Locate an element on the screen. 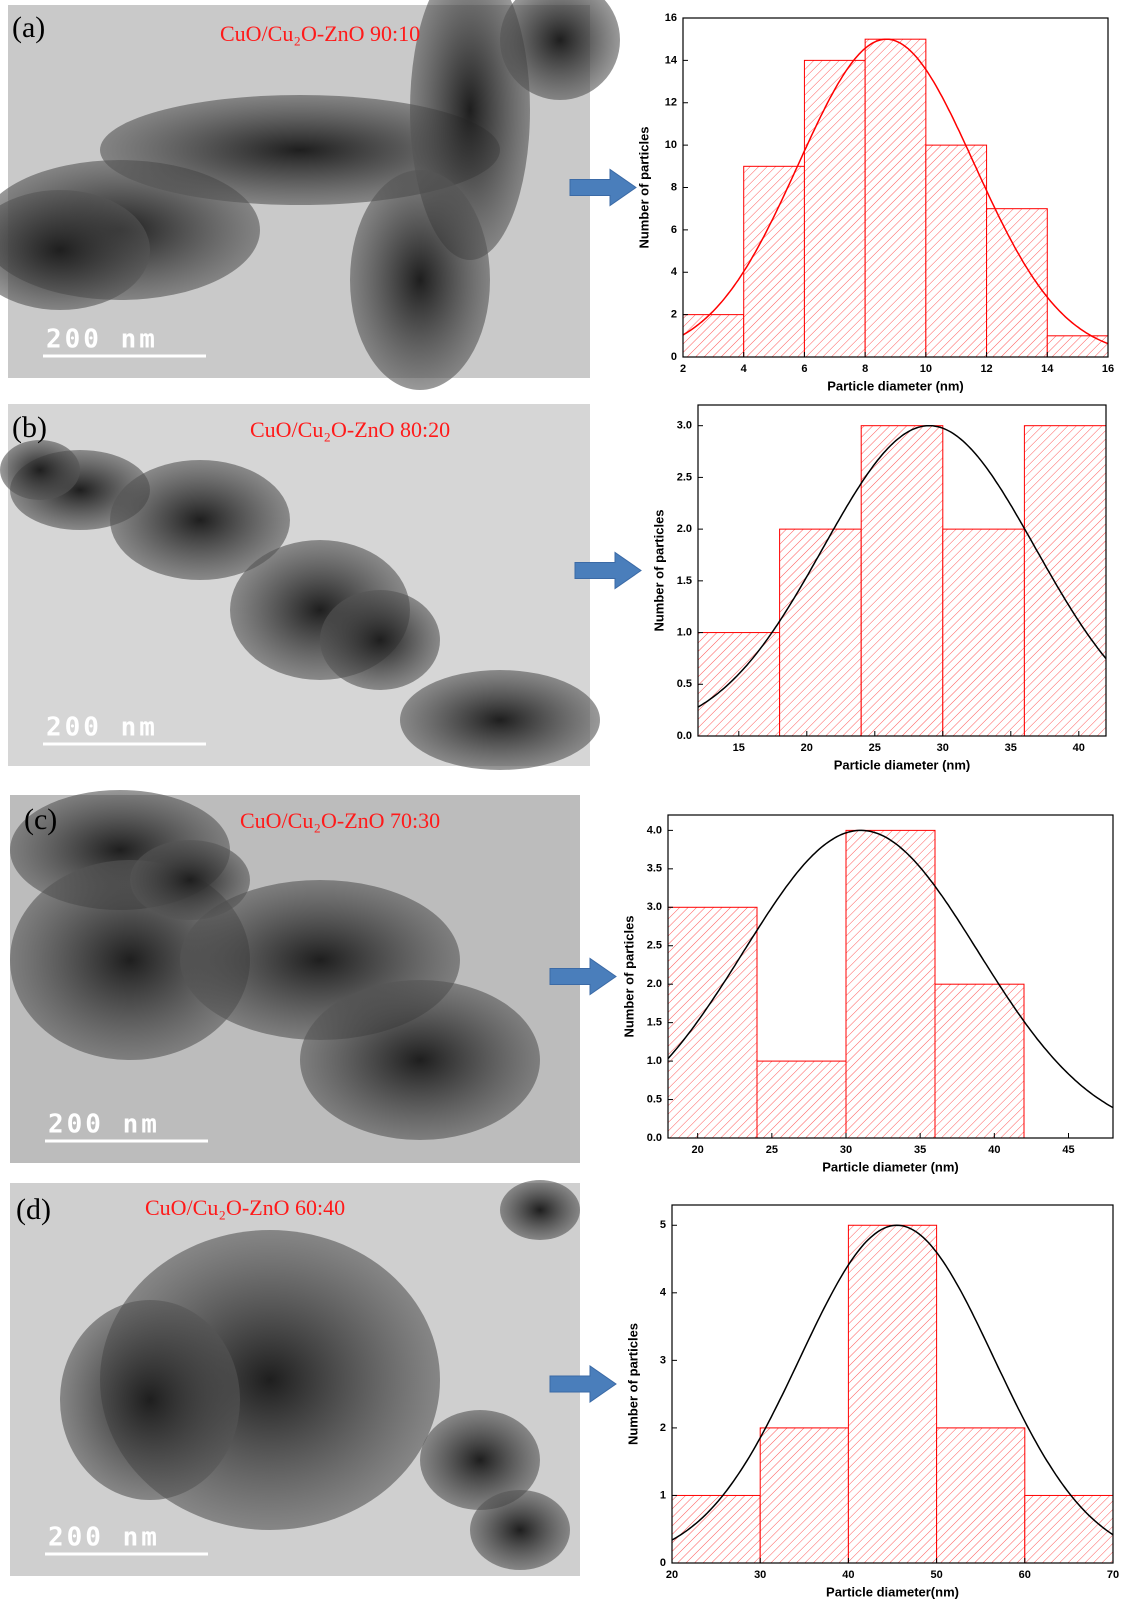 The image size is (1146, 1602). y-tick-label: 3.5 is located at coordinates (654, 869).